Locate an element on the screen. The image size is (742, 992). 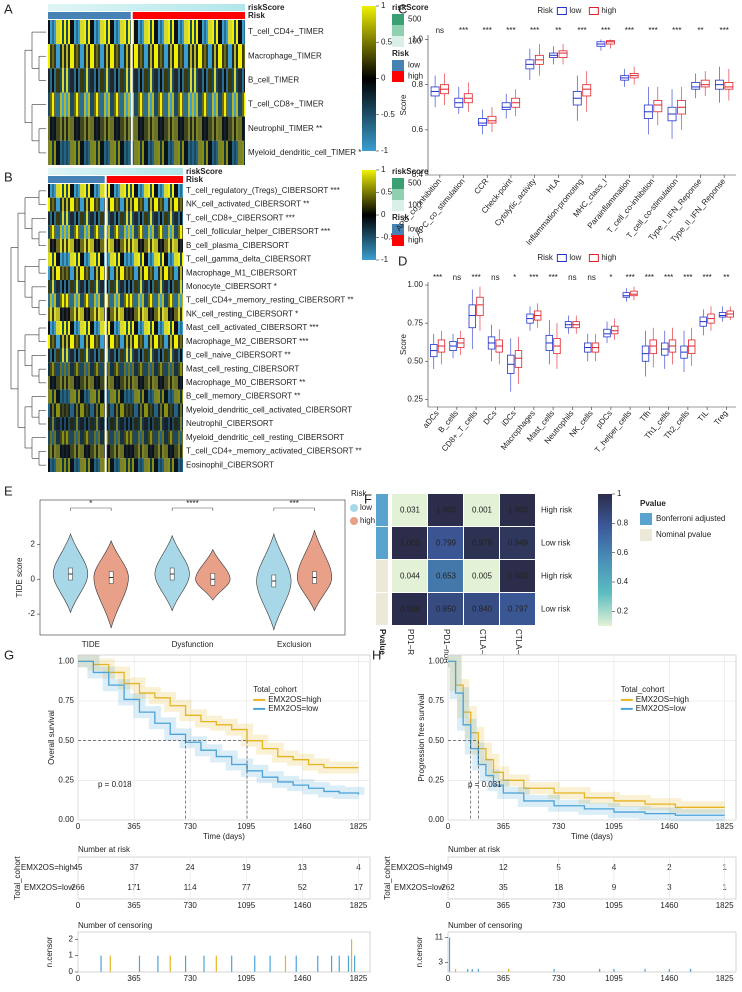
row-label: High risk is located at coordinates (557, 510).